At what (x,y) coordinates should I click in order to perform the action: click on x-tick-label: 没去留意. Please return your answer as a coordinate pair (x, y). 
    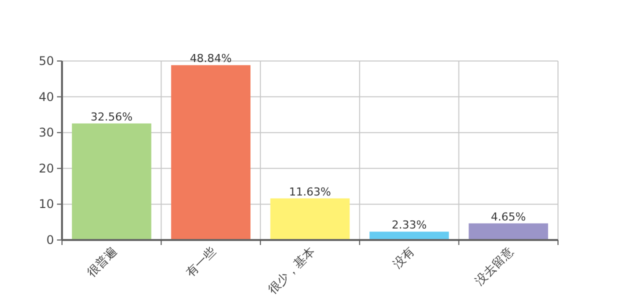
    Looking at the image, I should click on (494, 266).